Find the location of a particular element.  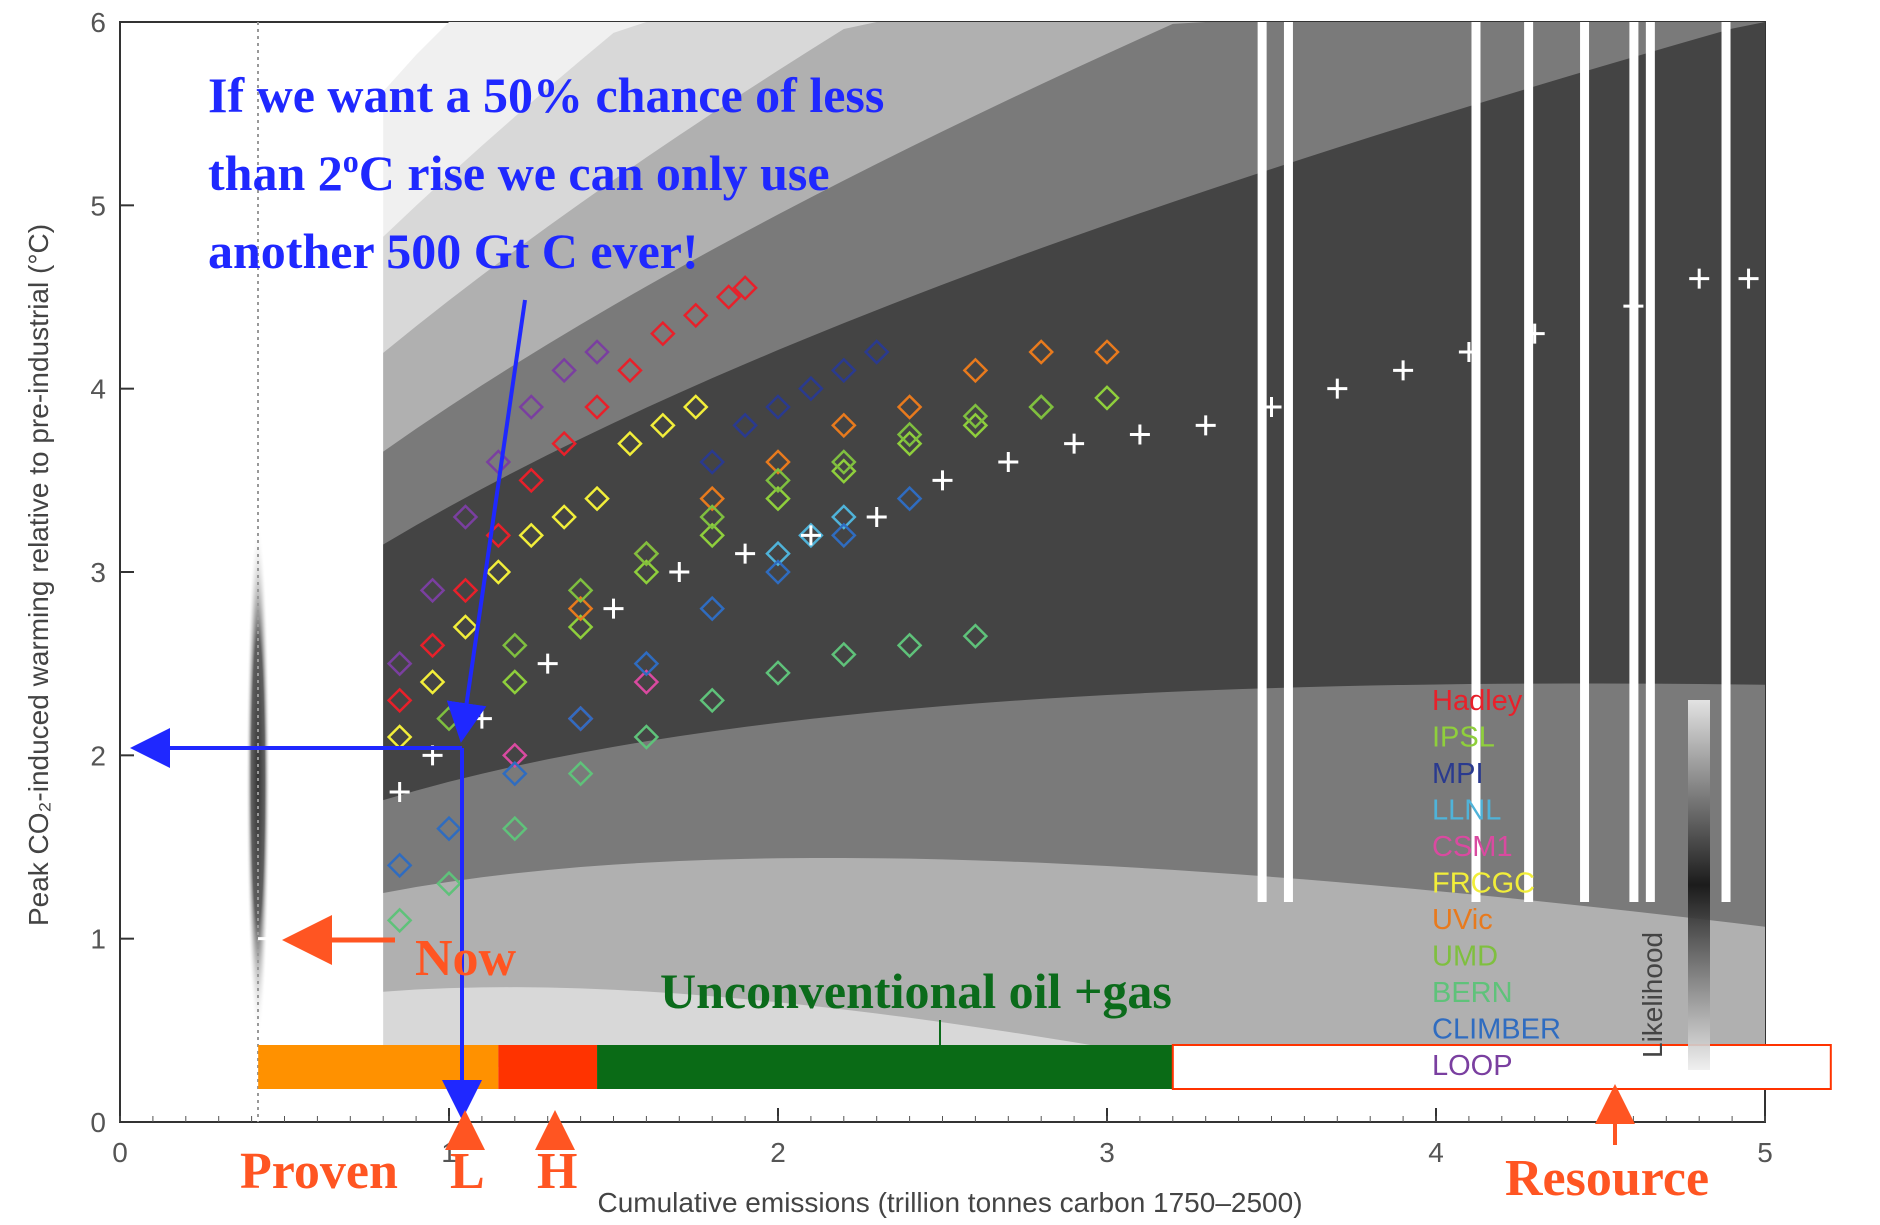

legend-umd: UMD is located at coordinates (1465, 957).